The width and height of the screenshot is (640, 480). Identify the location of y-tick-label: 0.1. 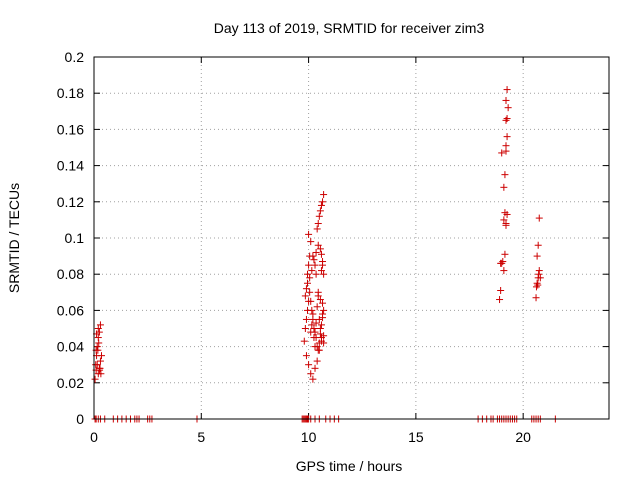
(75, 238).